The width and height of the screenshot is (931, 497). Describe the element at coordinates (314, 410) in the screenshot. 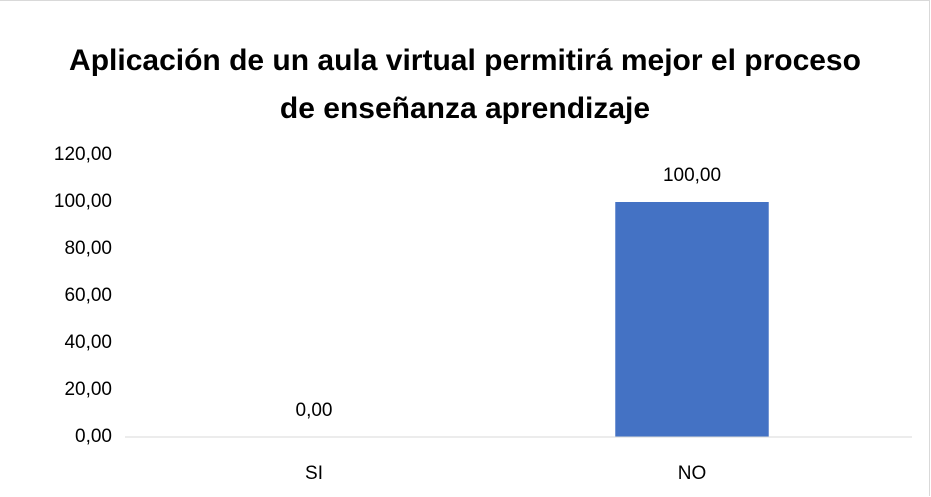

I see `data-label: 0,00` at that location.